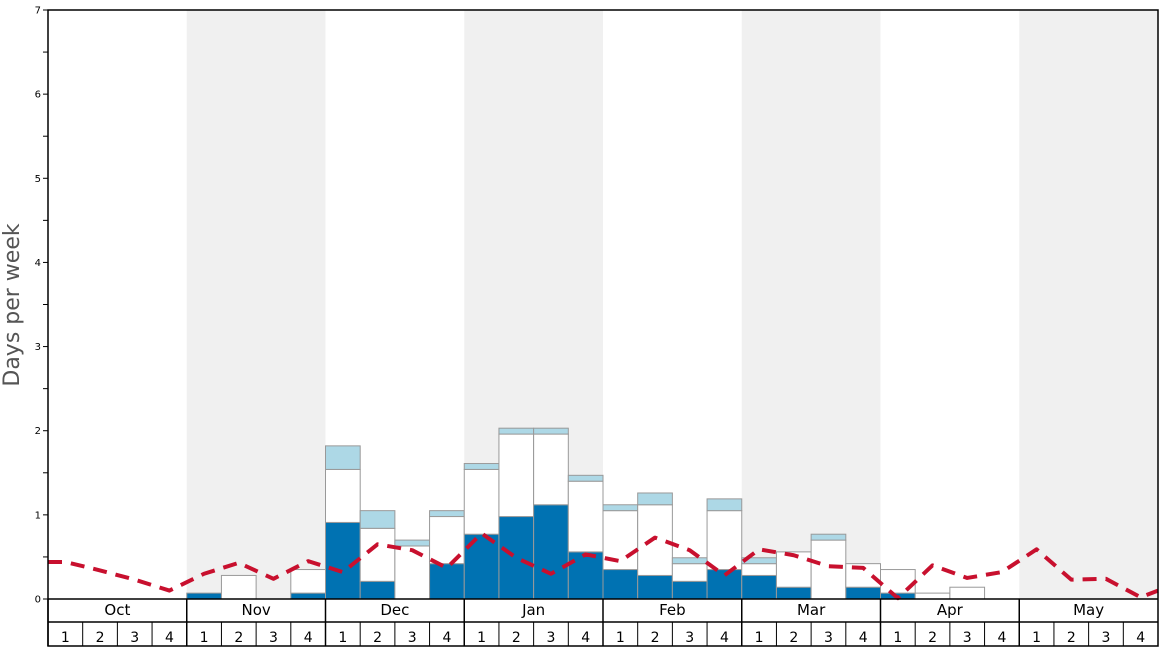 This screenshot has height=648, width=1168. I want to click on y-axis-label: Days per week, so click(12, 304).